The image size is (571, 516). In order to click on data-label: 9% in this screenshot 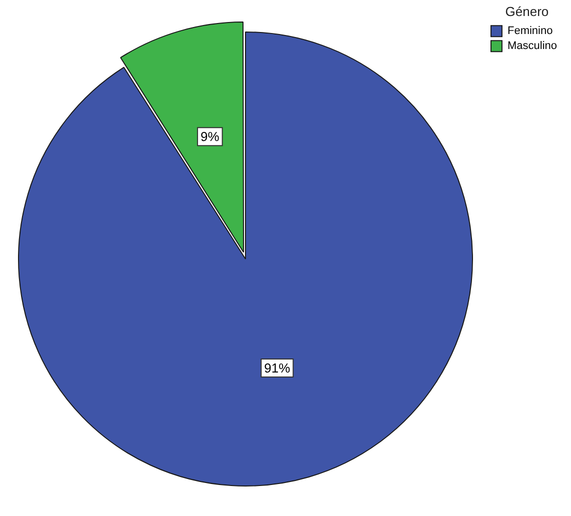, I will do `click(210, 136)`.